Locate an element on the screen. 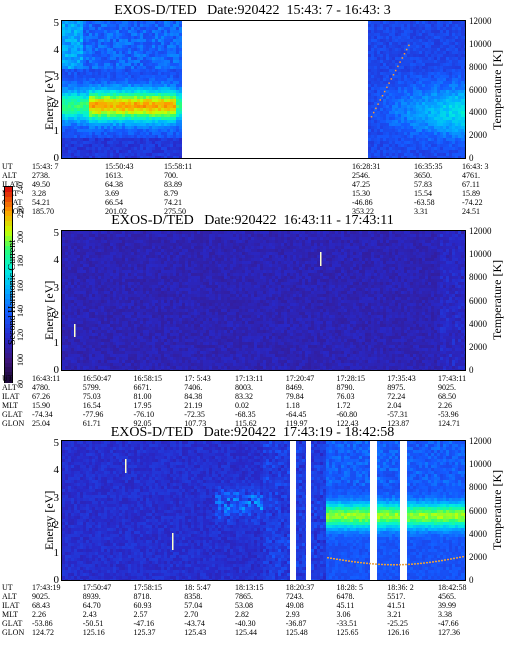  table-cell: 125.44 is located at coordinates (246, 633).